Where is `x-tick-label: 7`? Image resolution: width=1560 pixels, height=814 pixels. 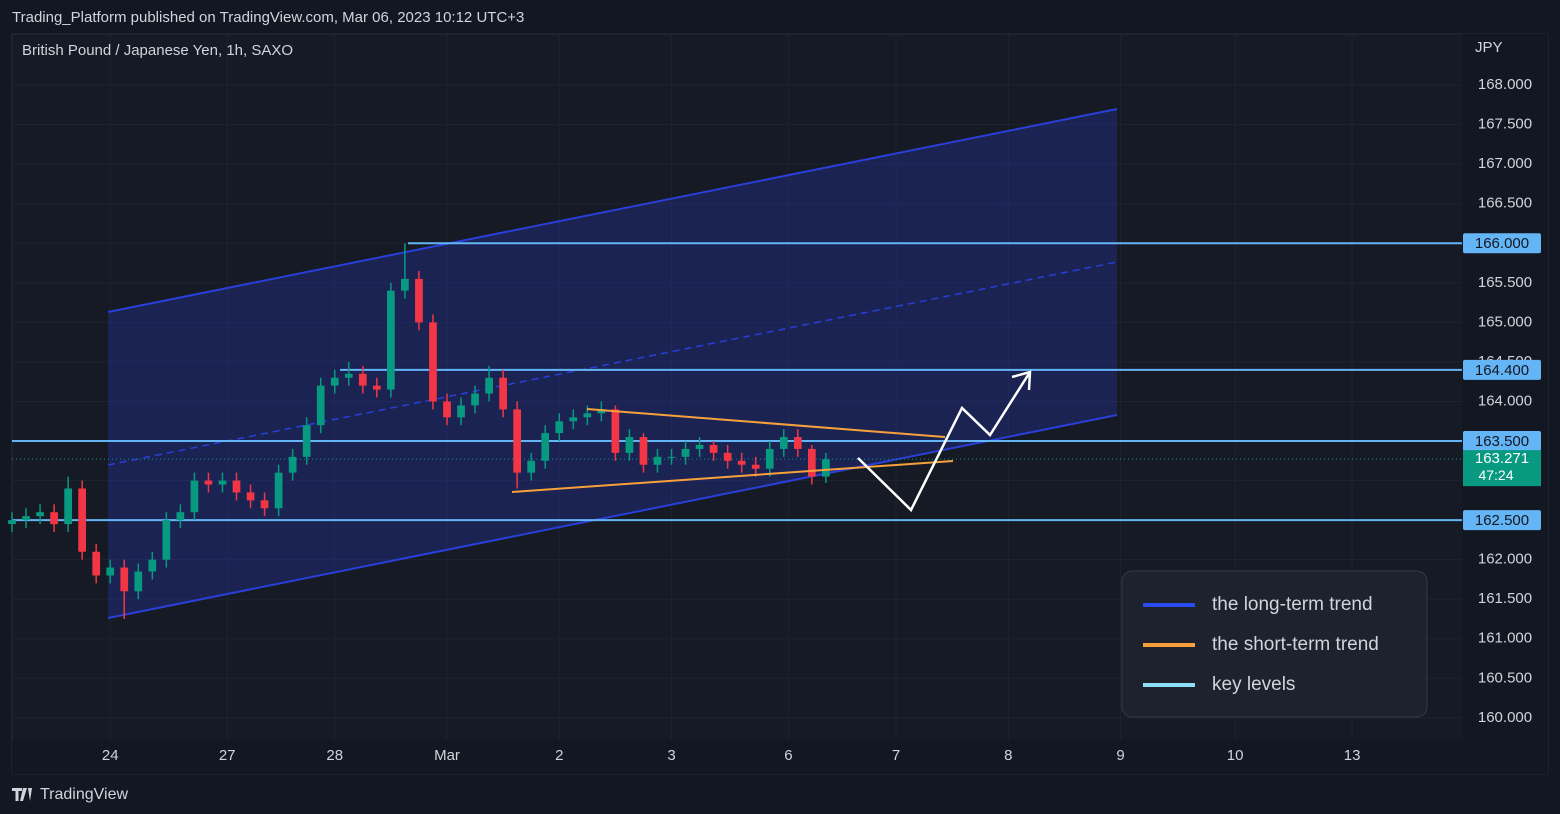
x-tick-label: 7 is located at coordinates (896, 755).